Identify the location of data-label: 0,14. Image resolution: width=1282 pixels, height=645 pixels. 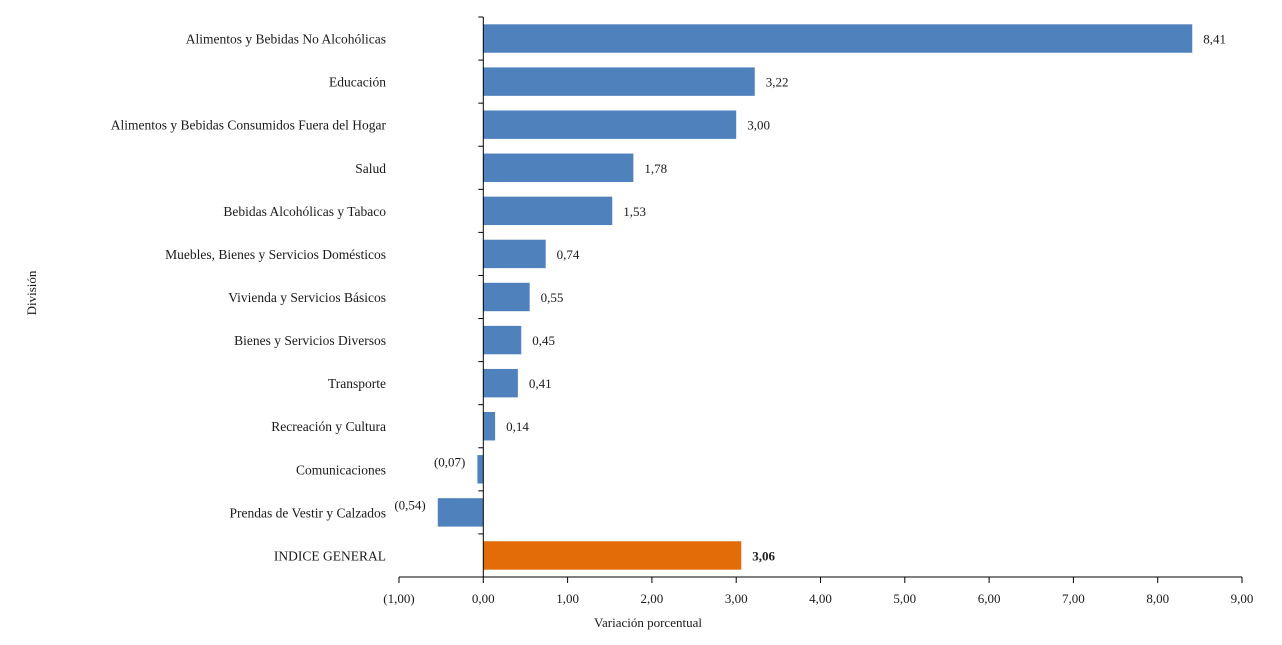
(517, 426).